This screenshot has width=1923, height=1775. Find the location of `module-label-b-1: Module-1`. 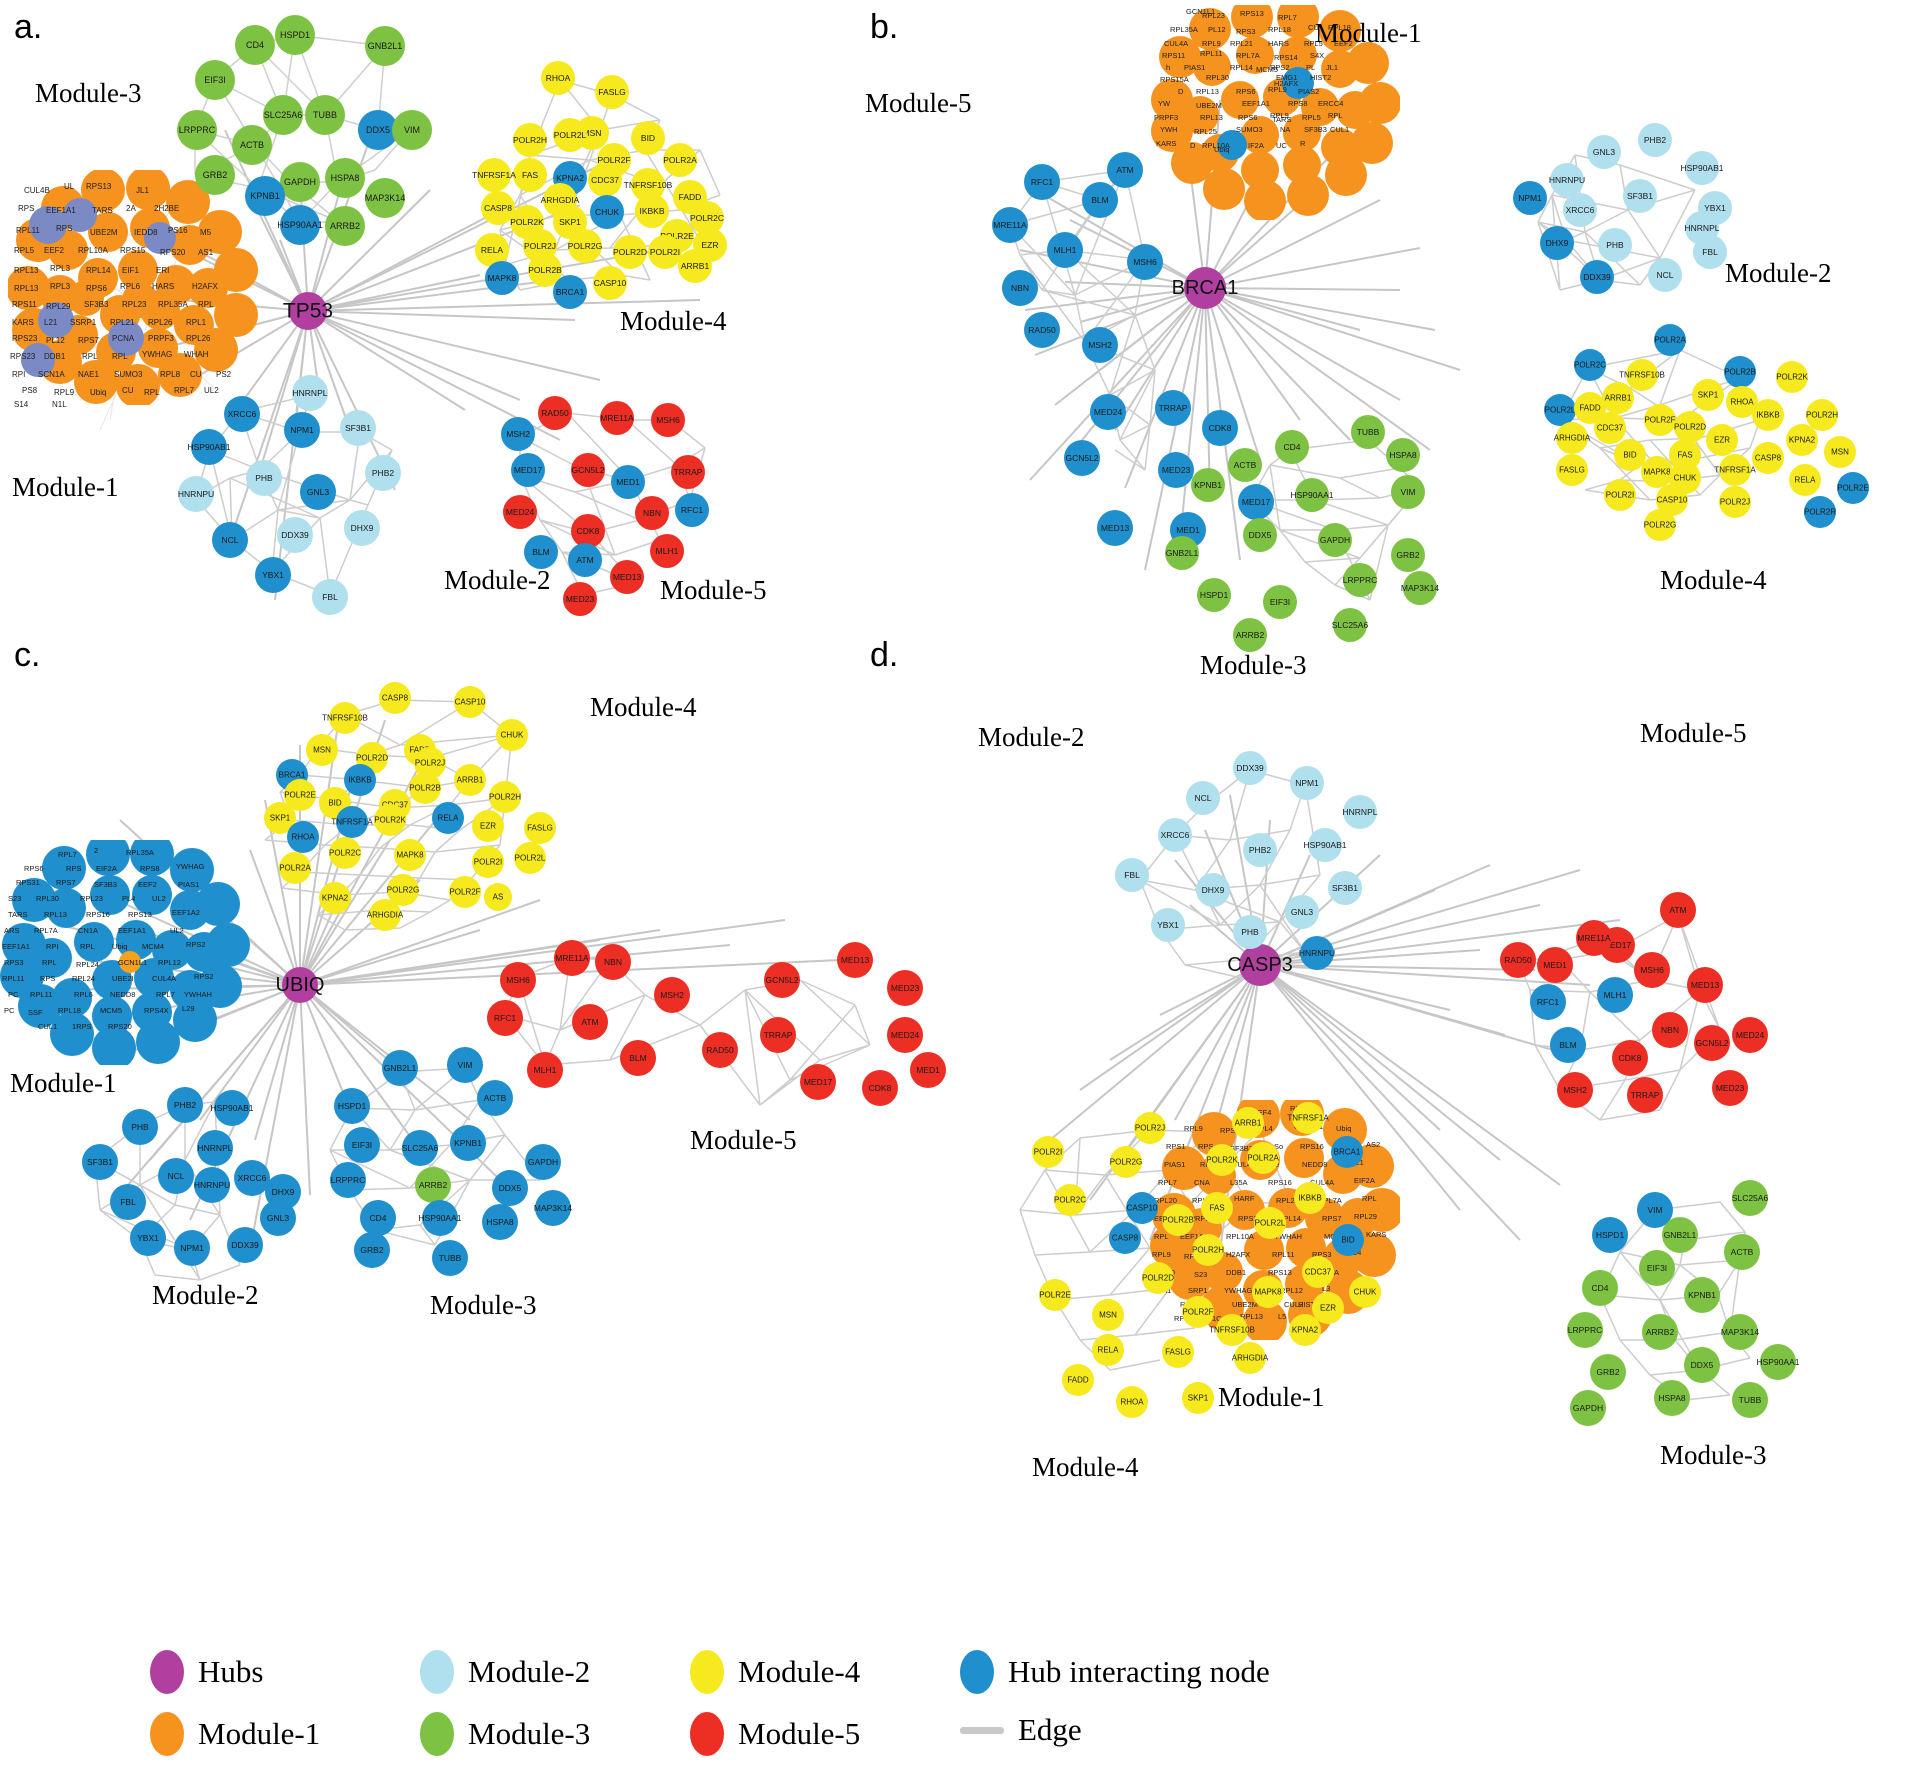

module-label-b-1: Module-1 is located at coordinates (1368, 33).